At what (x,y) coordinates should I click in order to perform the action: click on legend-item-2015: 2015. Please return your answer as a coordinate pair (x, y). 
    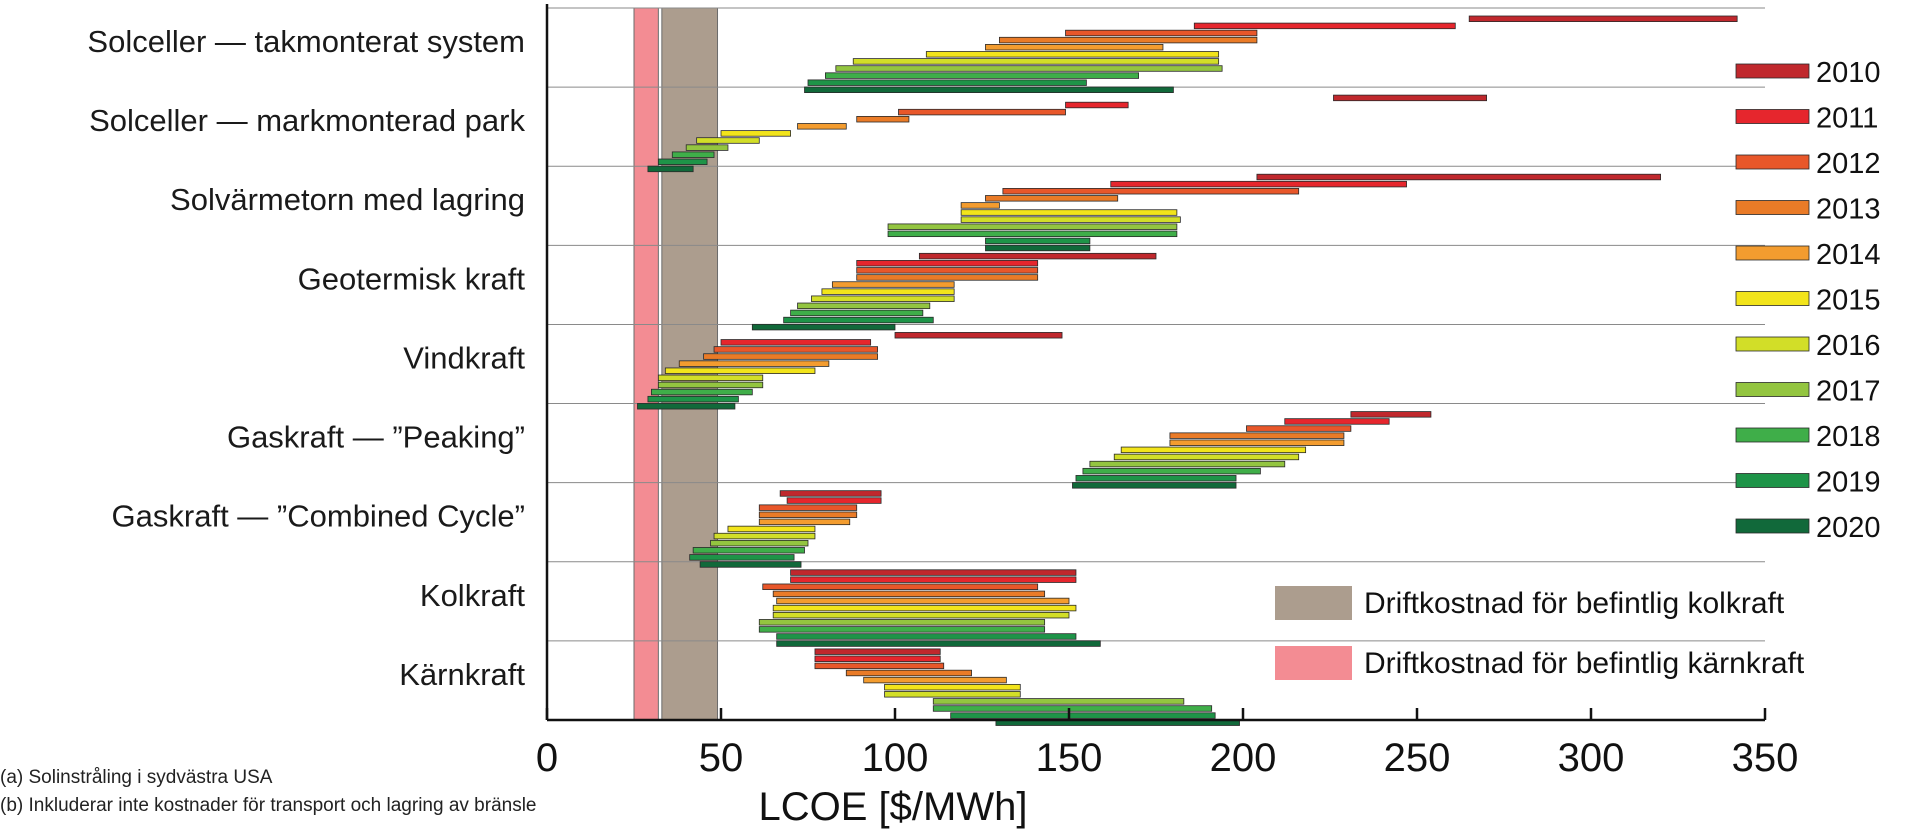
    Looking at the image, I should click on (1808, 301).